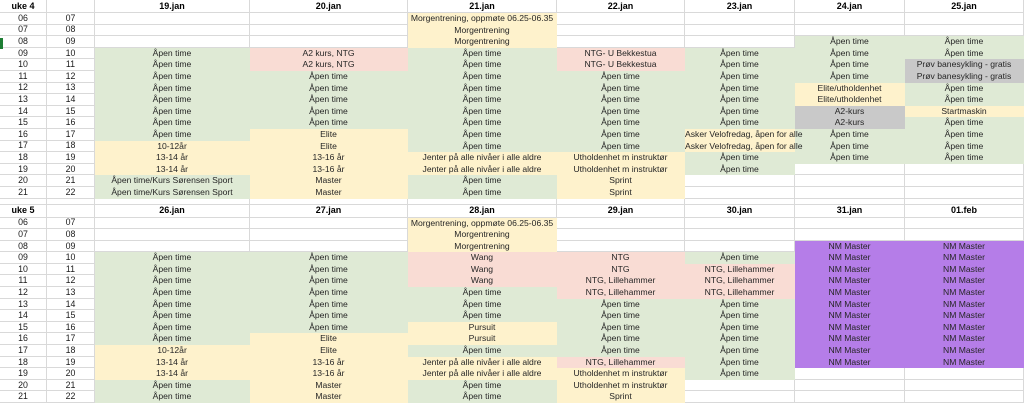 The height and width of the screenshot is (404, 1024). What do you see at coordinates (23, 100) in the screenshot?
I see `hour-start-cell: 13` at bounding box center [23, 100].